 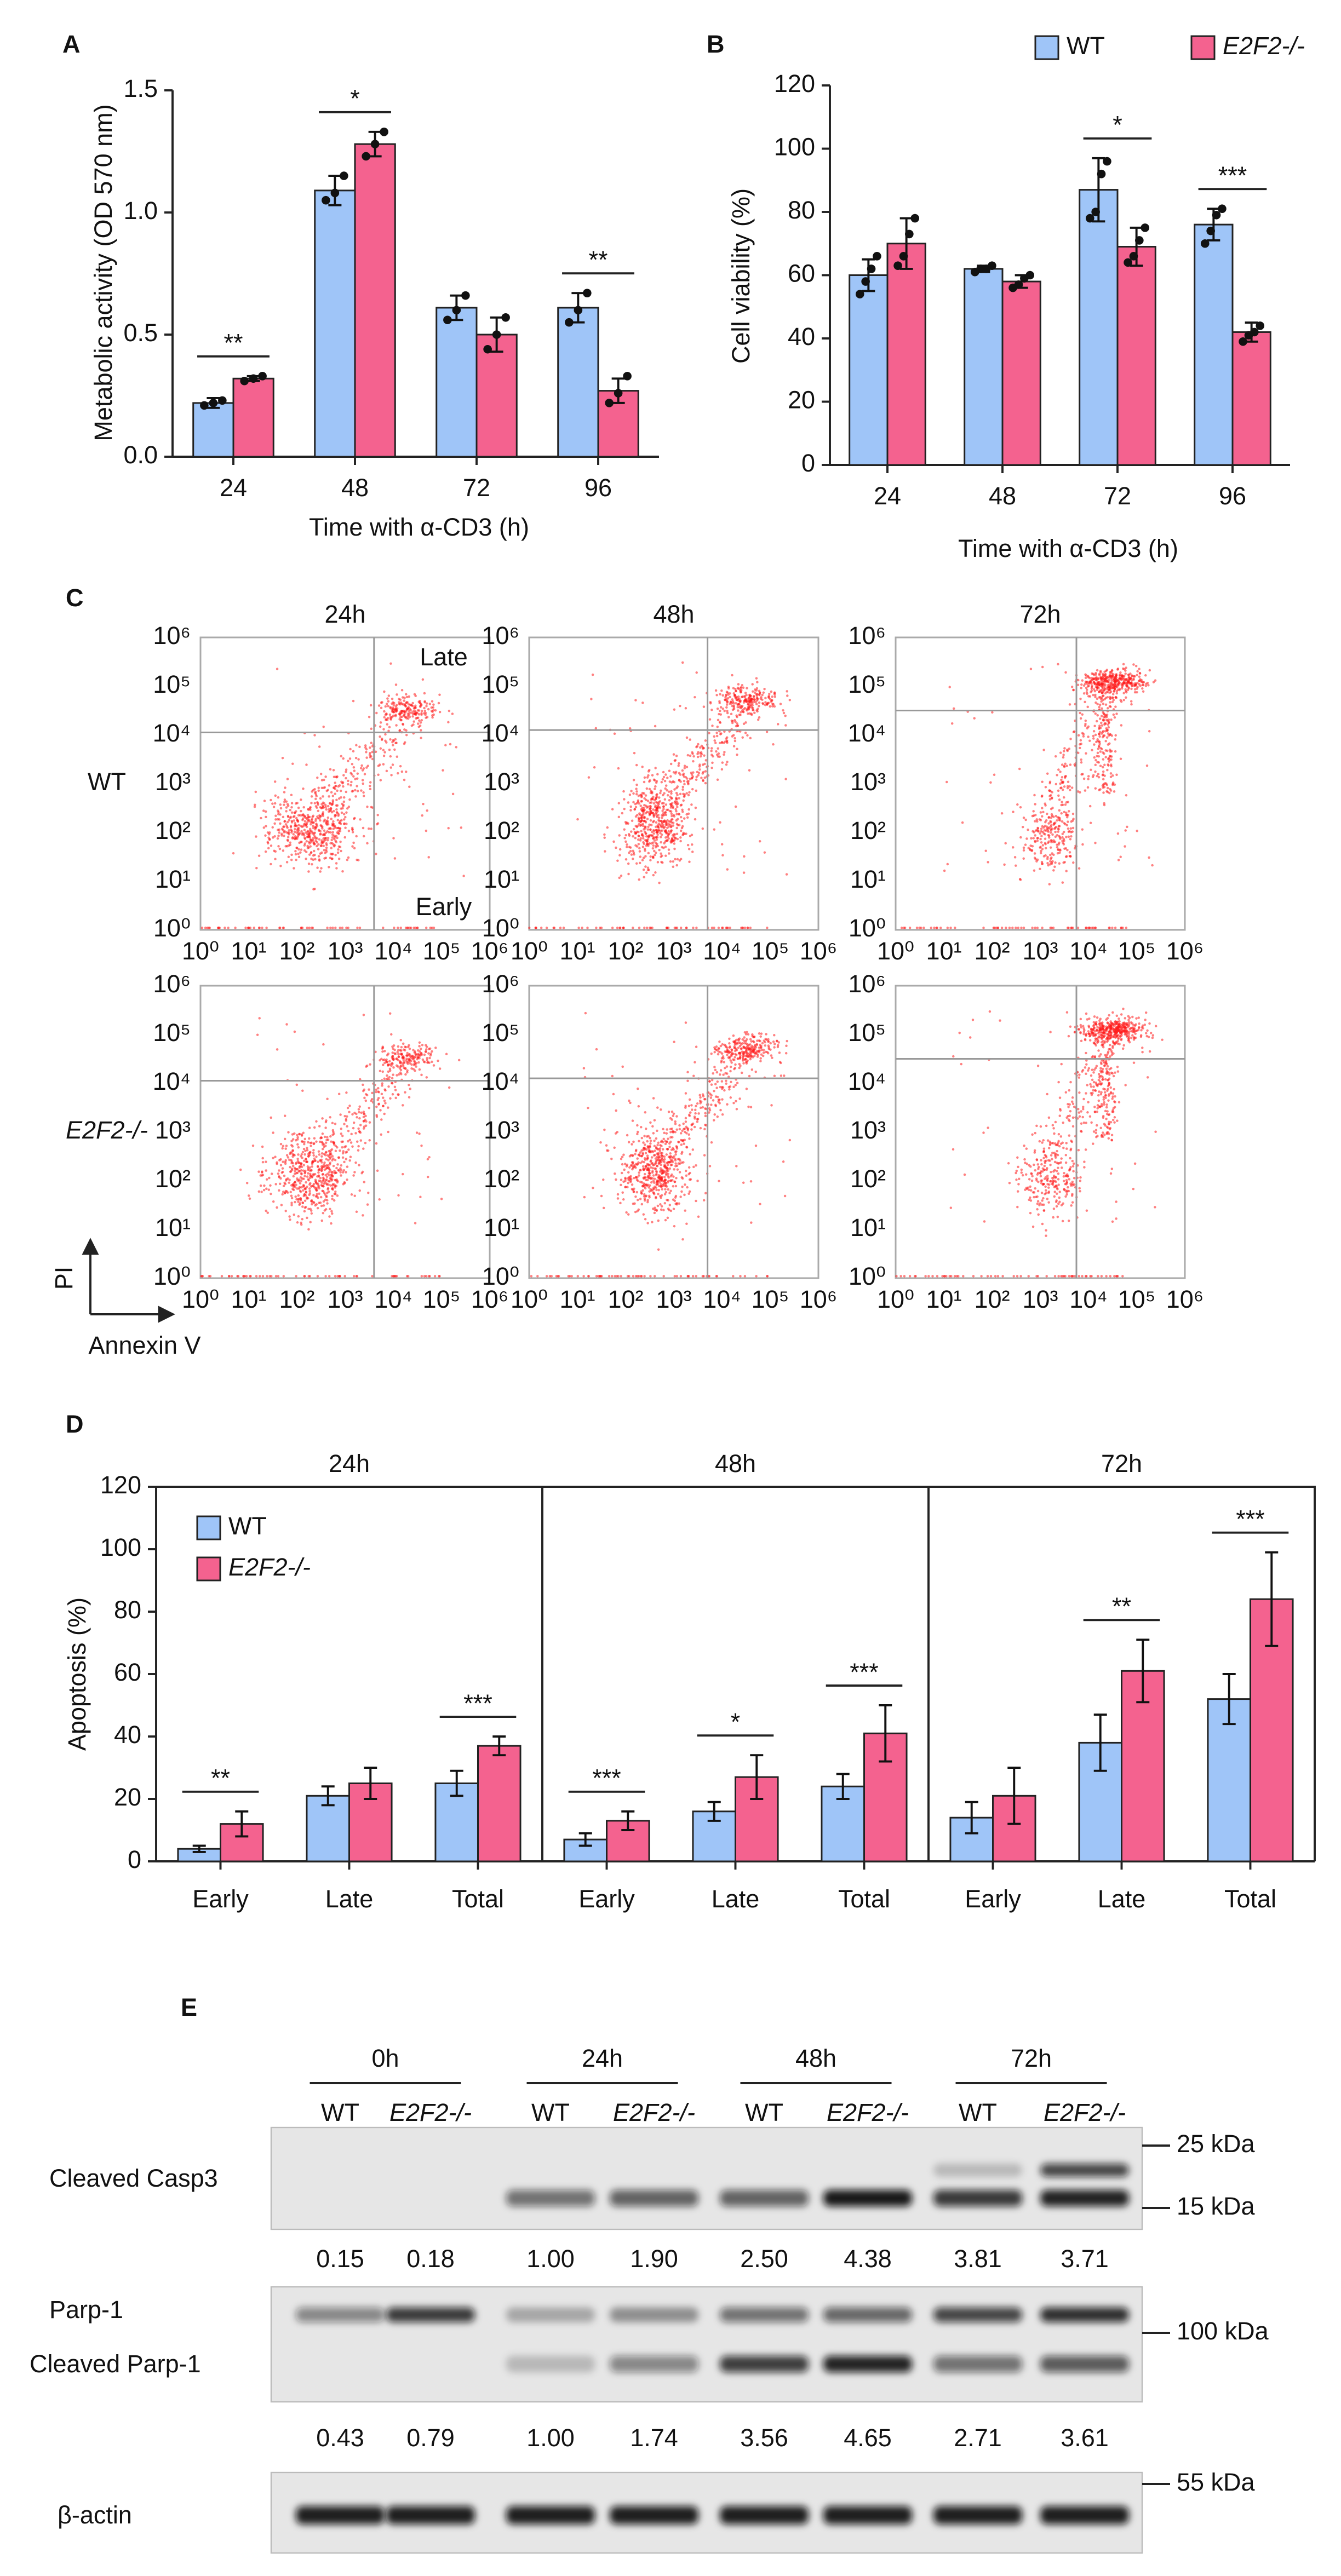 What do you see at coordinates (128, 1672) in the screenshot?
I see `y-tick-label: 60` at bounding box center [128, 1672].